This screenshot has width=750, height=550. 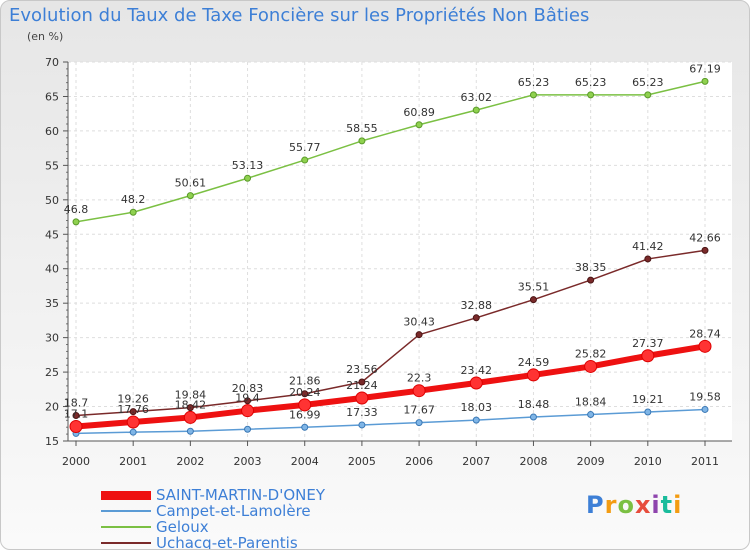 I want to click on y-tick-label: 60, so click(x=52, y=131).